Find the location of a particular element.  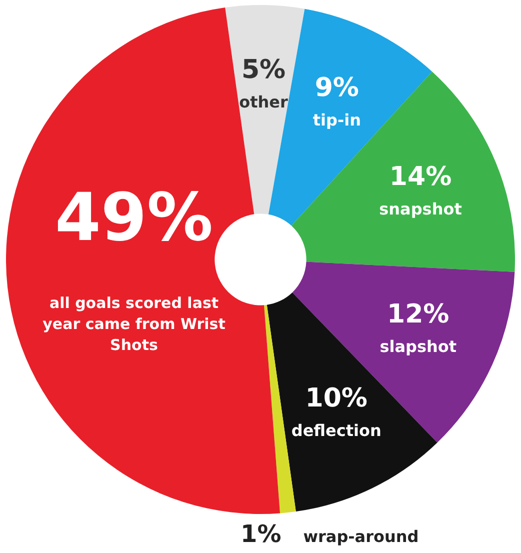

data-label: 12% is located at coordinates (418, 315).